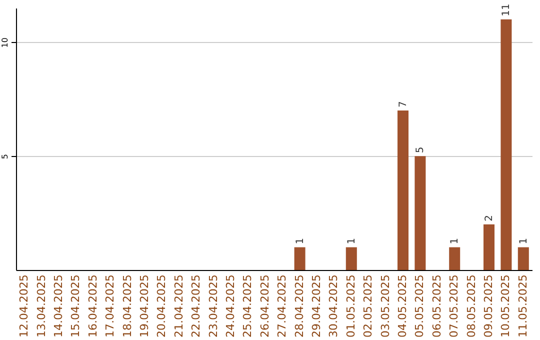  What do you see at coordinates (93, 306) in the screenshot?
I see `x-tick-label: 16.04.2025` at bounding box center [93, 306].